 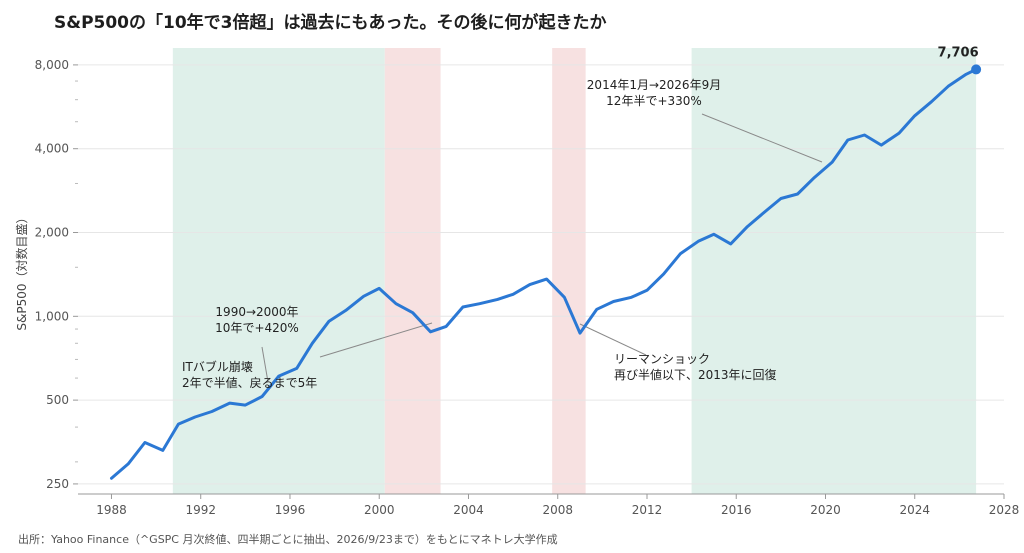 What do you see at coordinates (647, 510) in the screenshot?
I see `x-tick-label: 2012` at bounding box center [647, 510].